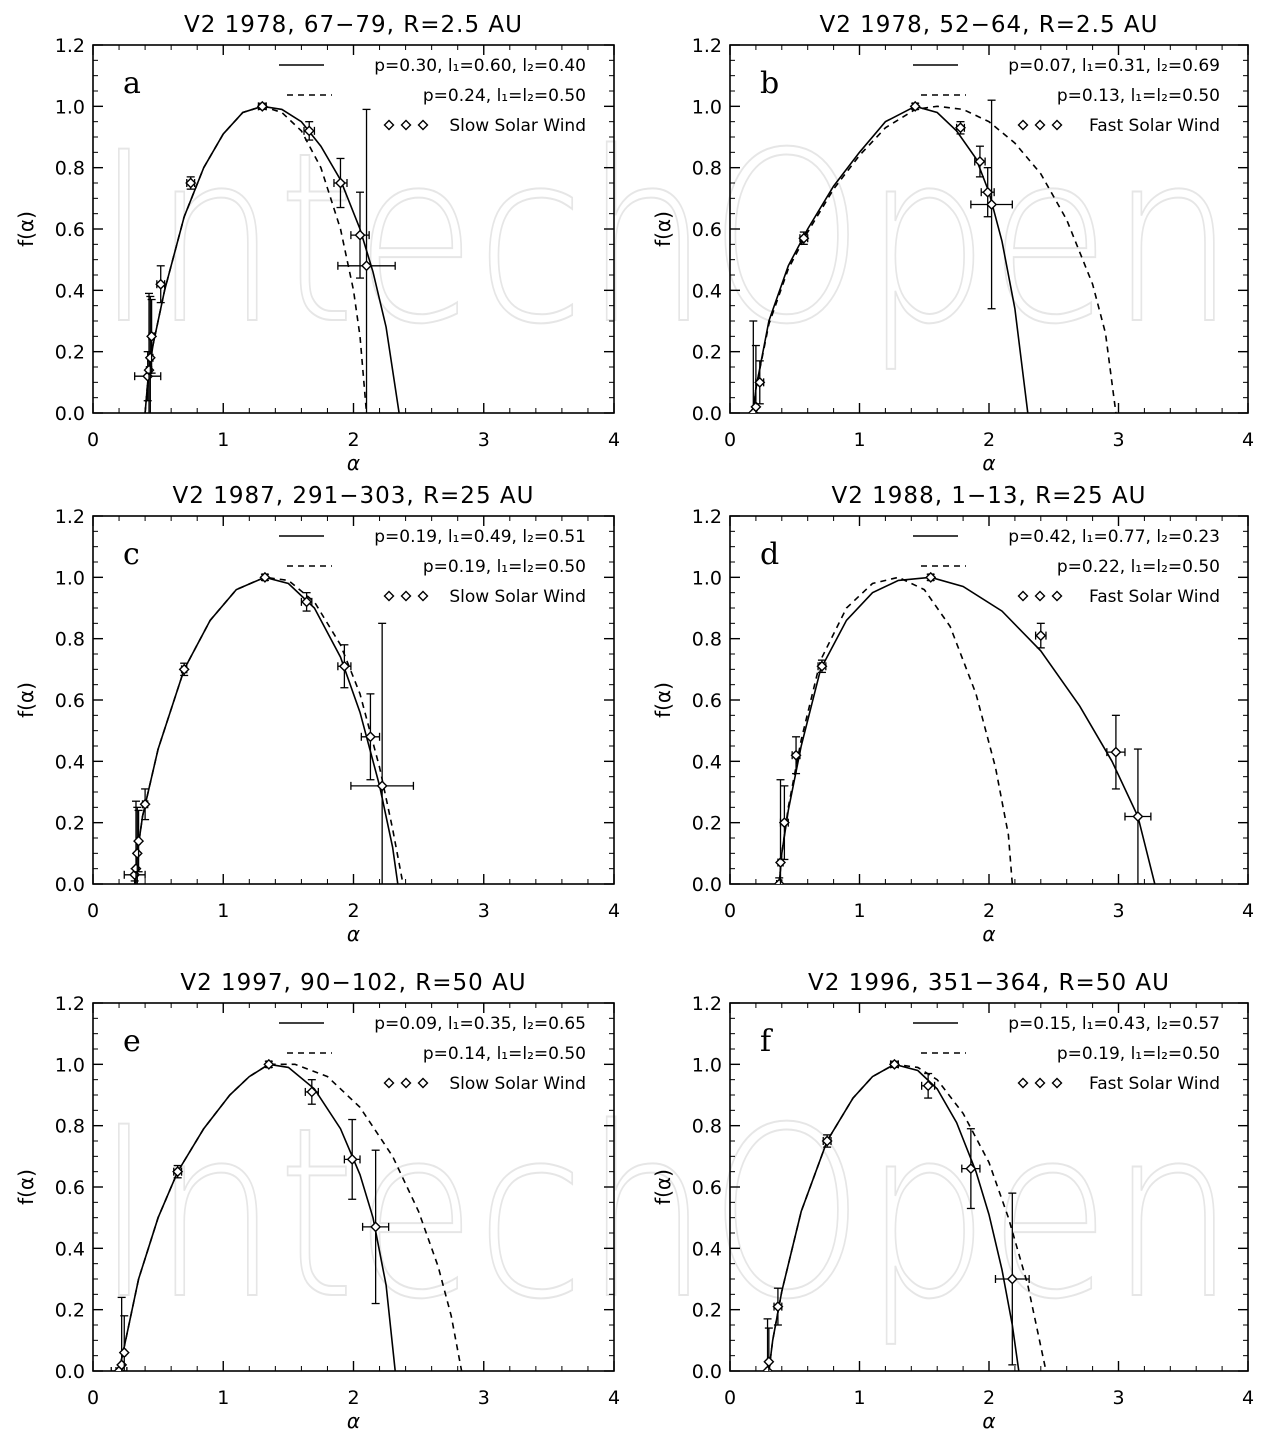 Image resolution: width=1264 pixels, height=1433 pixels. What do you see at coordinates (1154, 597) in the screenshot?
I see `legend-entry-points: Fast Solar Wind` at bounding box center [1154, 597].